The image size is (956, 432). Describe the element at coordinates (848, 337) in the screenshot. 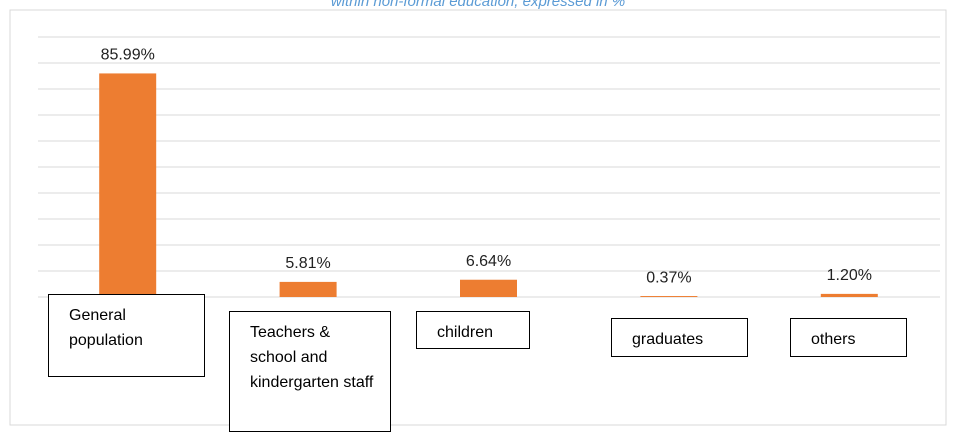

I see `category-label: others` at that location.